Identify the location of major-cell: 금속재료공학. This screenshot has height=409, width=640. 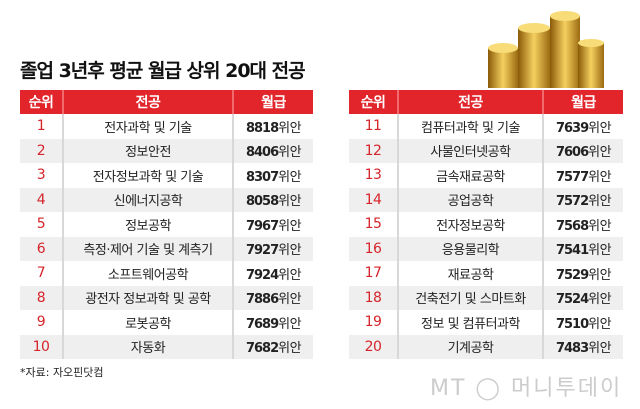
(470, 175).